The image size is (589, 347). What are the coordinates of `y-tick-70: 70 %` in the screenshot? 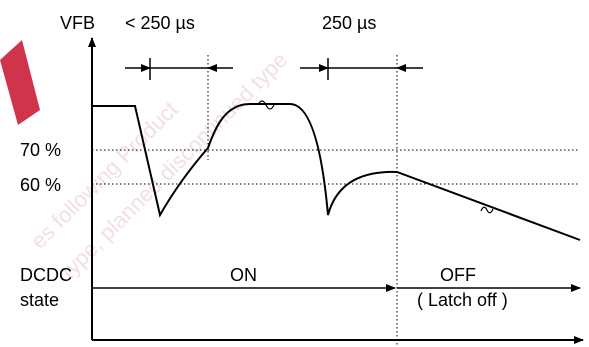 It's located at (40, 150).